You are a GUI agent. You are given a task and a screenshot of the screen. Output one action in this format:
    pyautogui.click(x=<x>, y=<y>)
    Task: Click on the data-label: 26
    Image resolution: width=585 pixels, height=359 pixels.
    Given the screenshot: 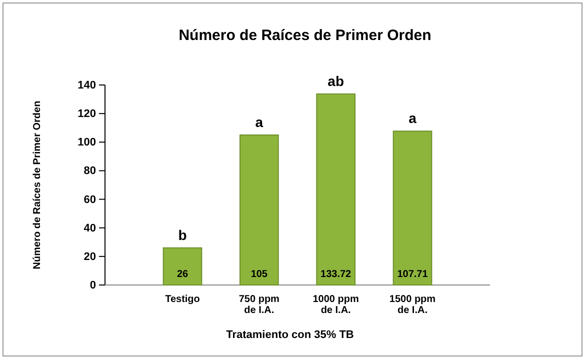 What is the action you would take?
    pyautogui.click(x=182, y=274)
    